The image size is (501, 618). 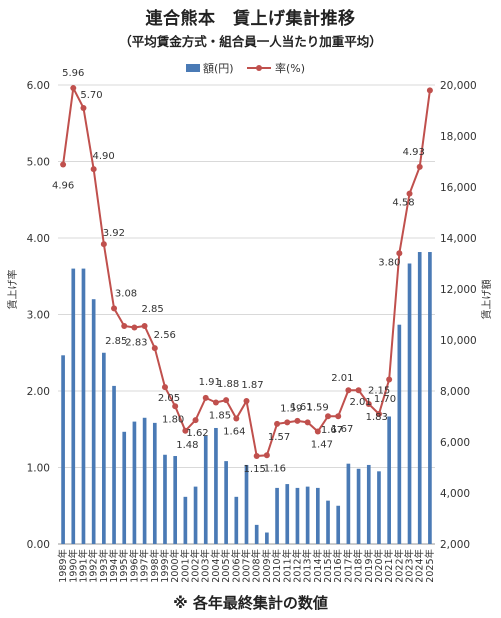 What do you see at coordinates (369, 566) in the screenshot?
I see `x-tick-label: 2019年` at bounding box center [369, 566].